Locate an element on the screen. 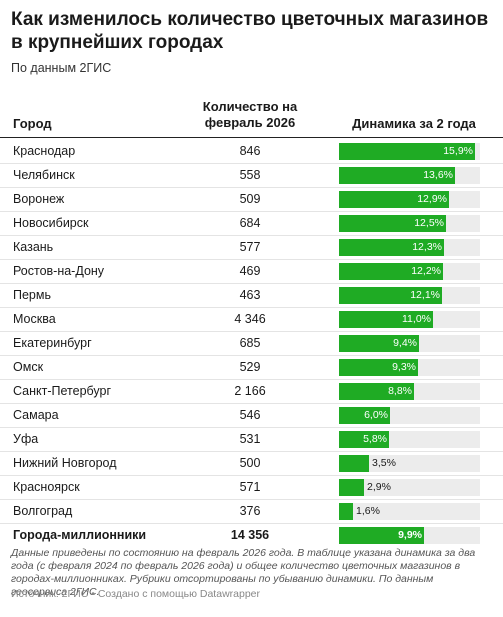 The height and width of the screenshot is (617, 503). table-row: Казань 577 12,3% is located at coordinates (251, 248).